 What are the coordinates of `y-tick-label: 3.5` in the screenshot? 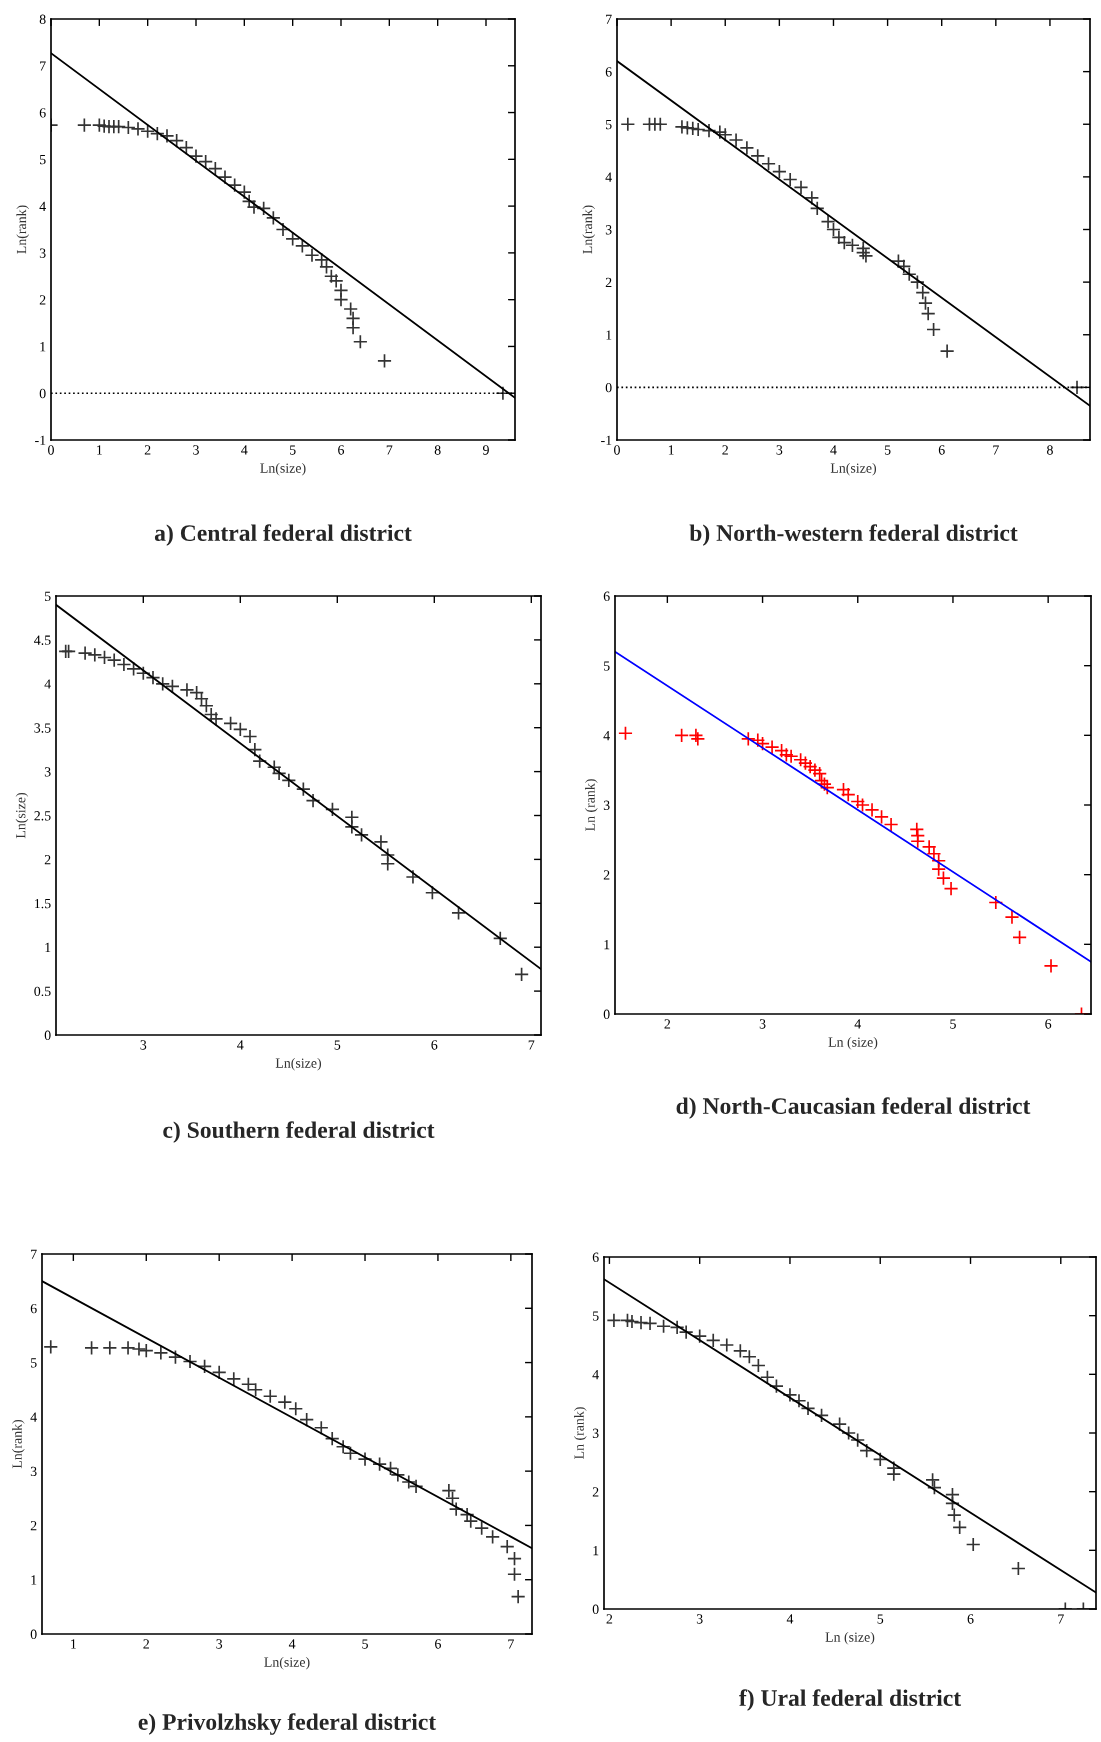 It's located at (42, 728).